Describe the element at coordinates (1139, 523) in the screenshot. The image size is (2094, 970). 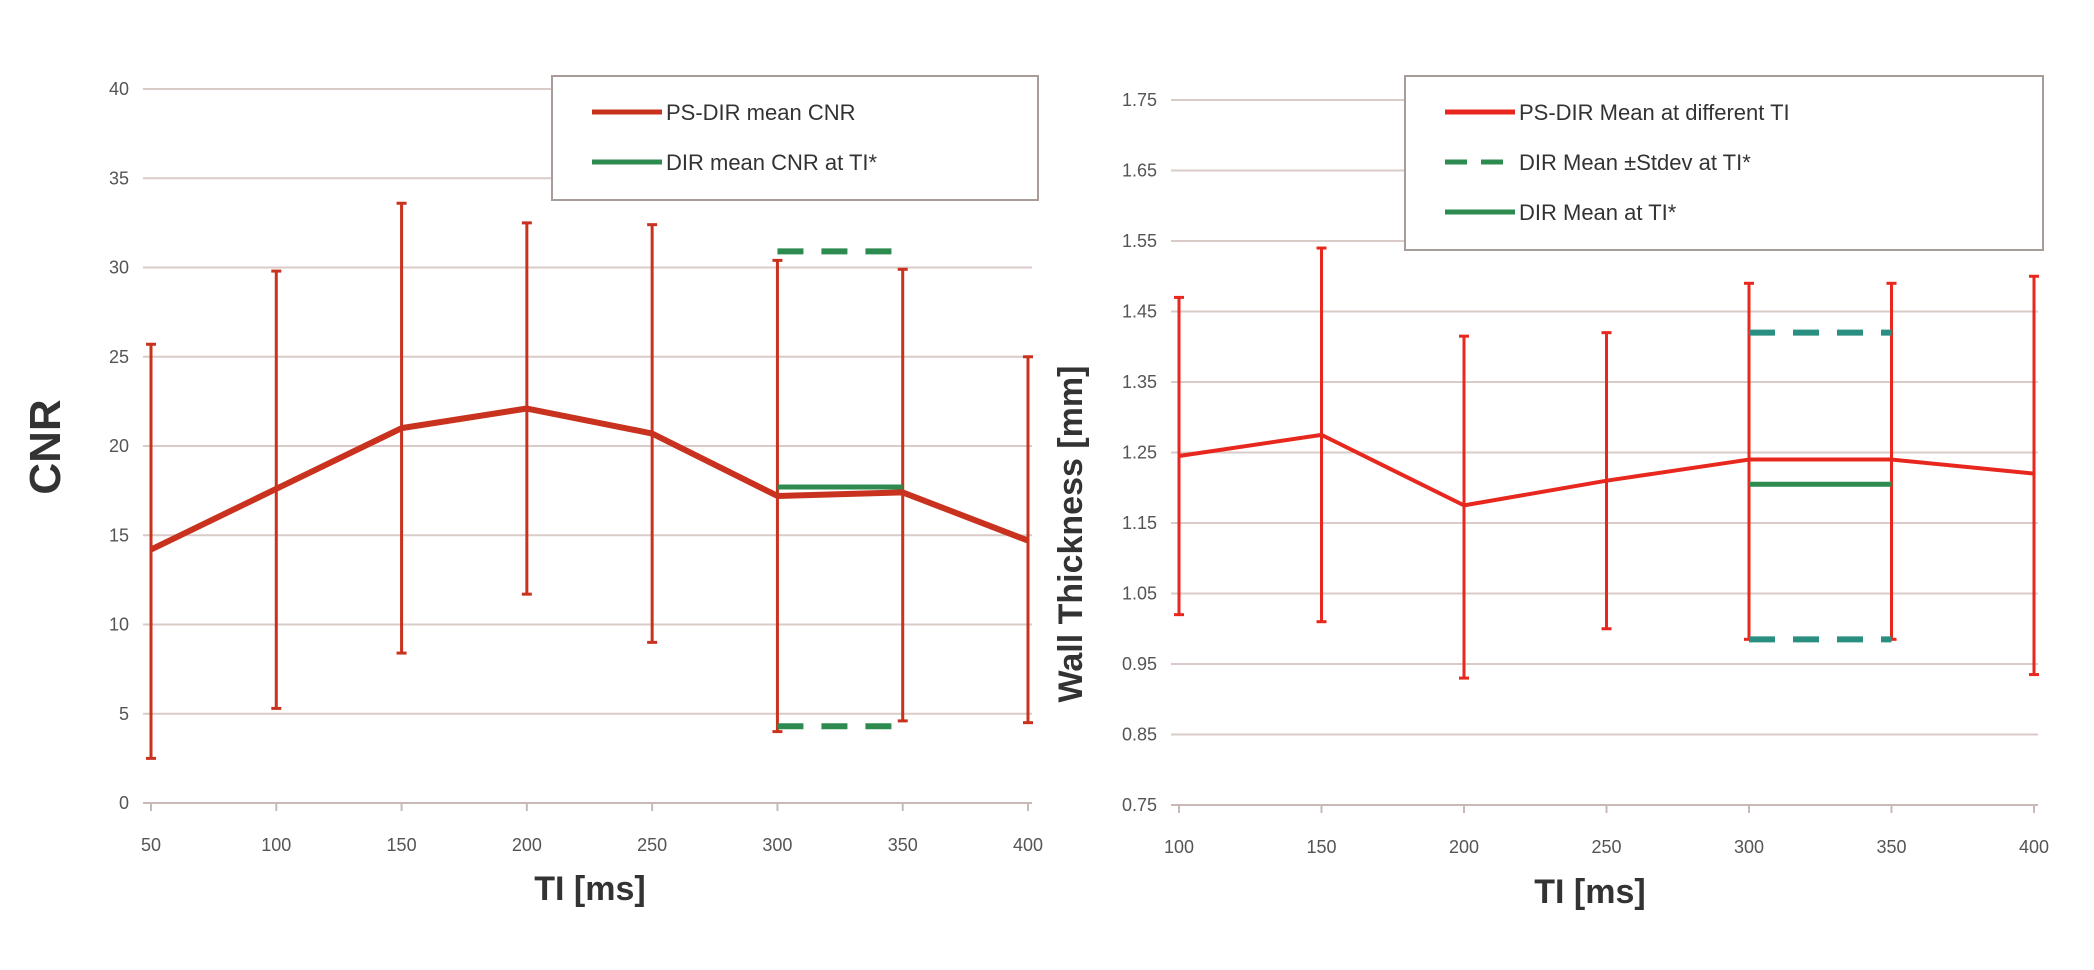
I see `y-tick-label: 1.15` at that location.